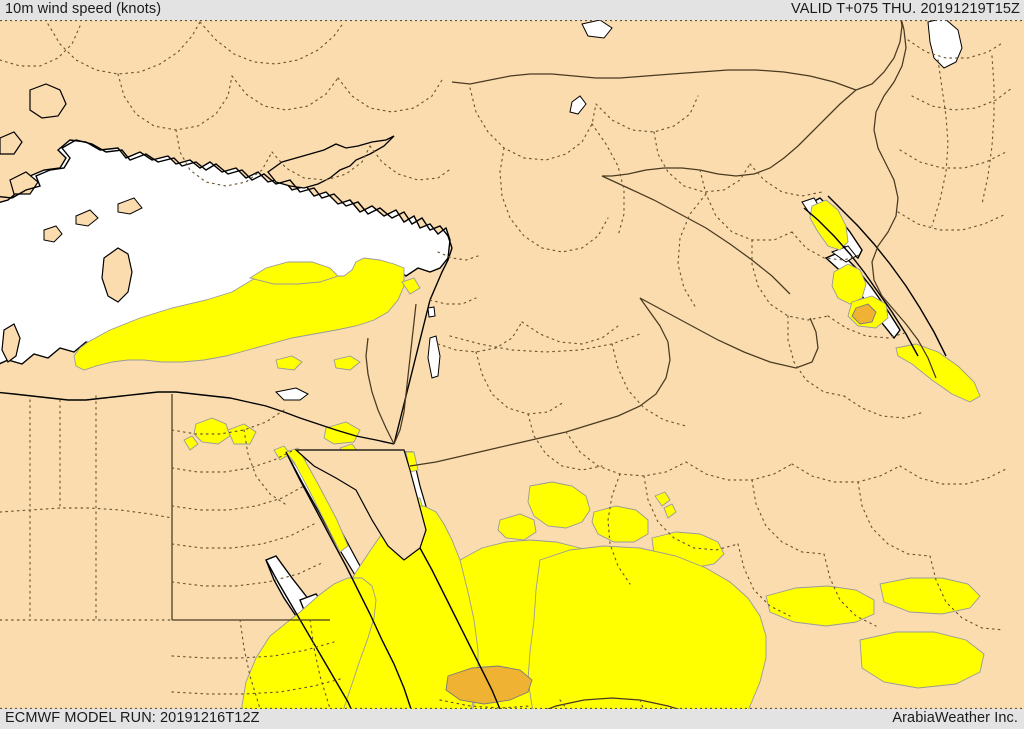  I want to click on contour-blob-wdesert-c, so click(191, 443).